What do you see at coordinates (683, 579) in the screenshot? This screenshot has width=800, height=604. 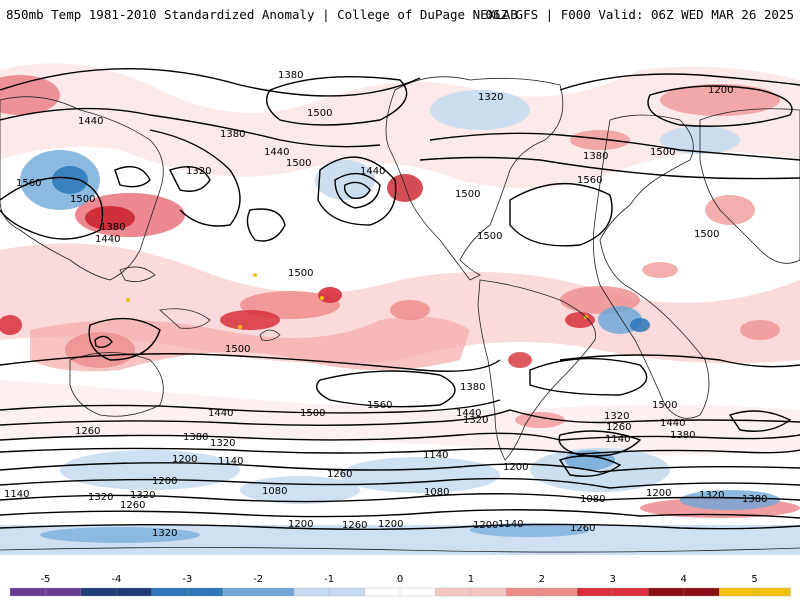 I see `colorbar-tick-label: 4` at bounding box center [683, 579].